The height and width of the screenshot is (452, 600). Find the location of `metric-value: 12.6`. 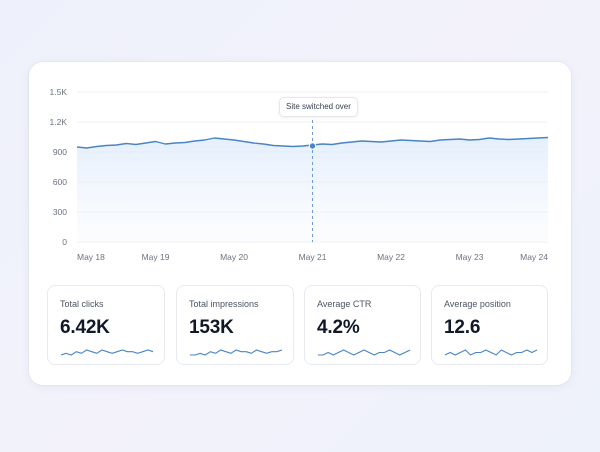

metric-value: 12.6 is located at coordinates (462, 327).